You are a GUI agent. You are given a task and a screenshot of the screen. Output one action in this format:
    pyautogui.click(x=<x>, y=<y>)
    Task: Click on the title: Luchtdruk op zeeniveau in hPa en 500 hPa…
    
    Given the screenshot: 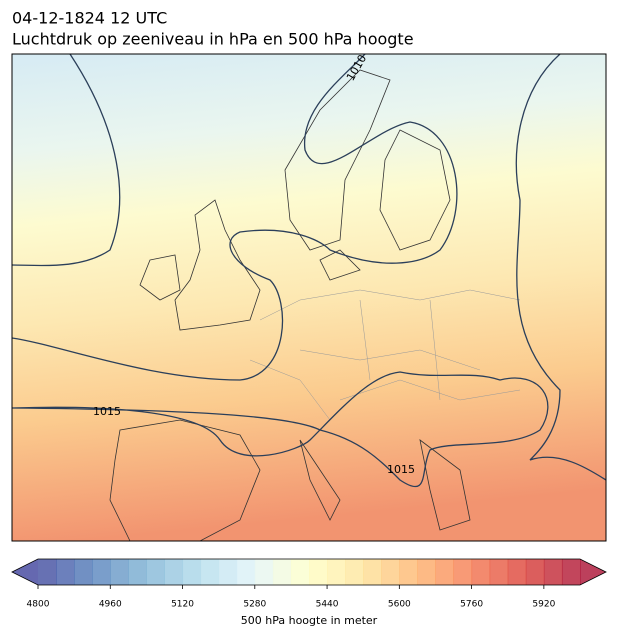 What is the action you would take?
    pyautogui.click(x=213, y=39)
    